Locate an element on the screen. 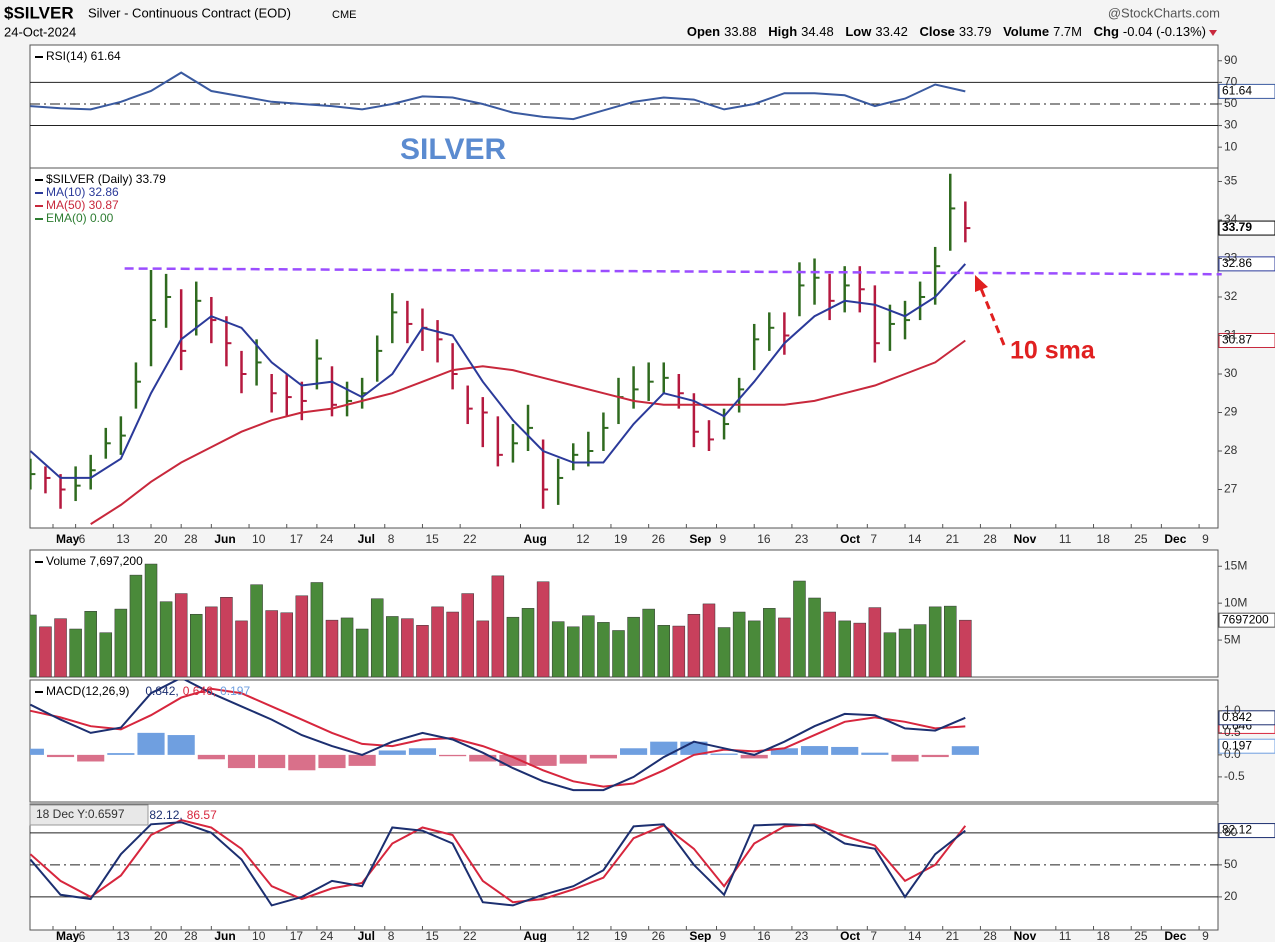 The height and width of the screenshot is (942, 1275). x-tick-label: 15 is located at coordinates (432, 935).